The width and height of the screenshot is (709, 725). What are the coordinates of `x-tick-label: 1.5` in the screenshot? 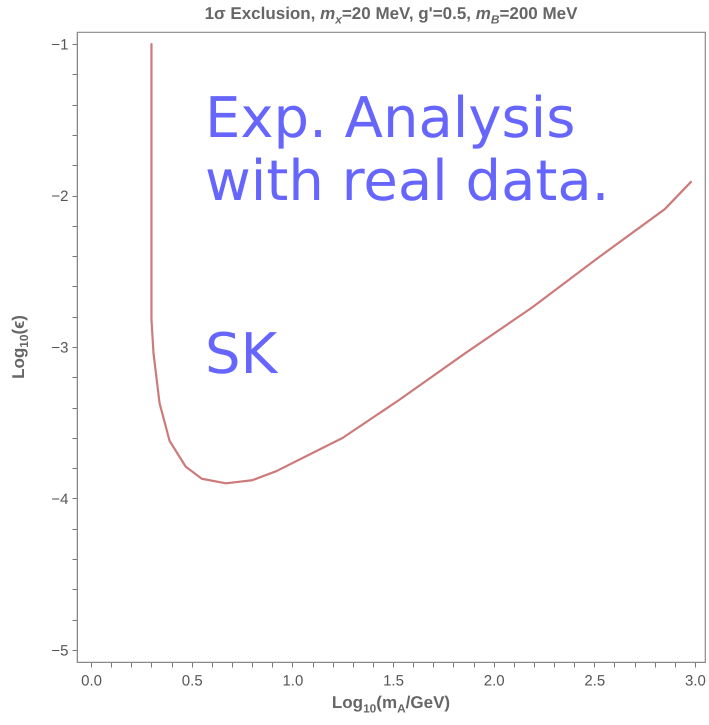 It's located at (393, 681).